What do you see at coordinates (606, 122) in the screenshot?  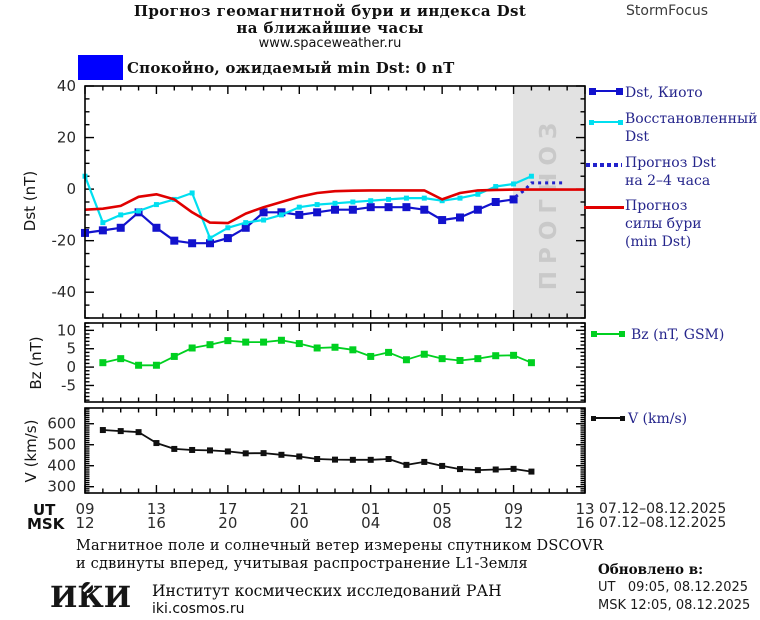 I see `legend-marker-restored-dst` at bounding box center [606, 122].